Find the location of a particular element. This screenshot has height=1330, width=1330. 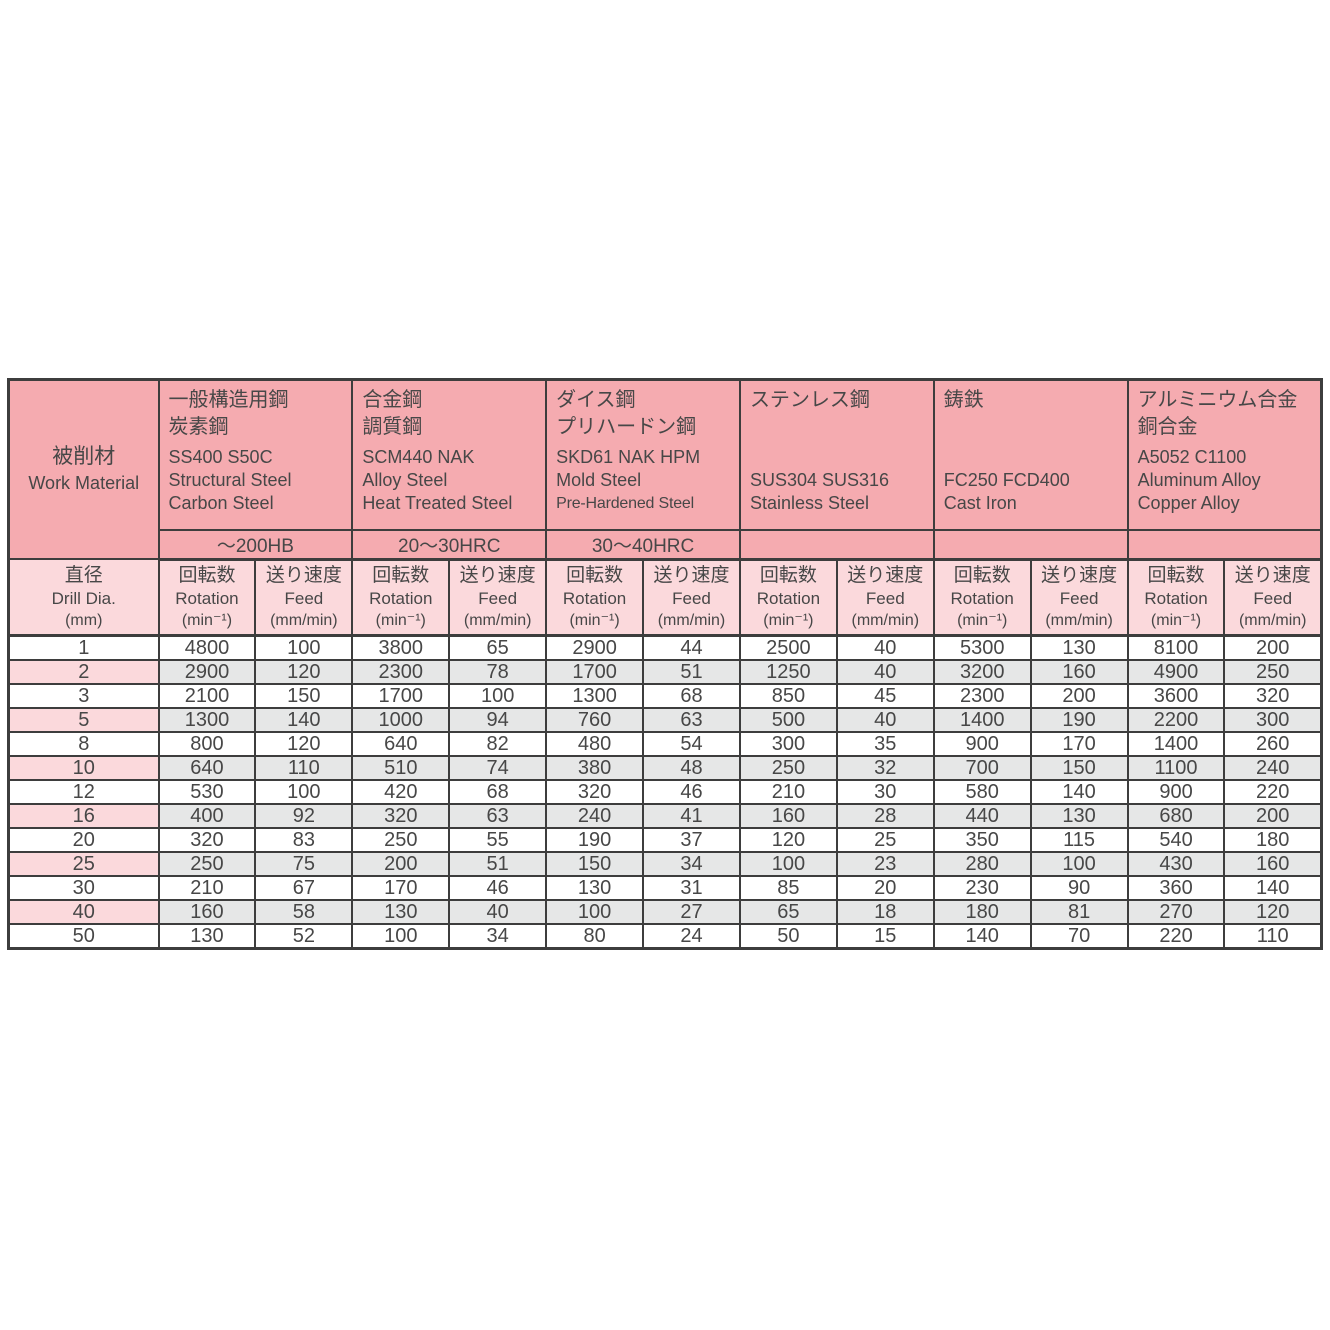

rotation-value-cell: 1100 is located at coordinates (1176, 767).